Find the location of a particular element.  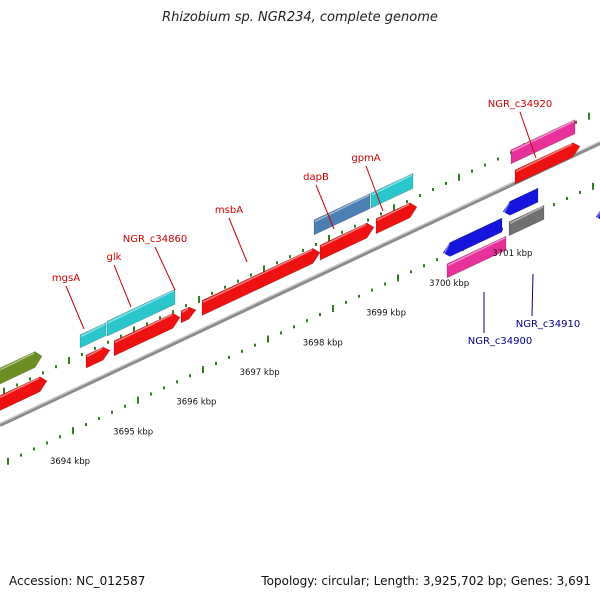

cds-glk-feature-sheen is located at coordinates (141, 307).